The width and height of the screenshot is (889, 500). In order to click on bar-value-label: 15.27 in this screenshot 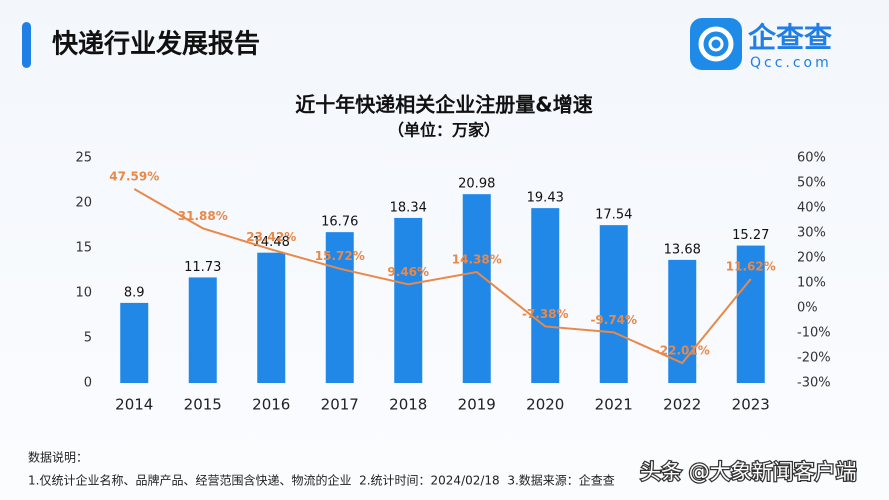, I will do `click(750, 235)`.